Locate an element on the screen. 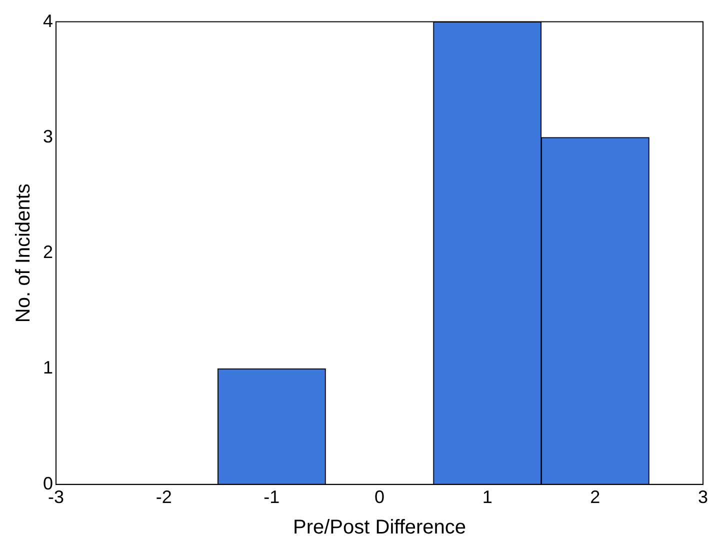 The height and width of the screenshot is (552, 725). y-tick-label: 0 is located at coordinates (48, 483).